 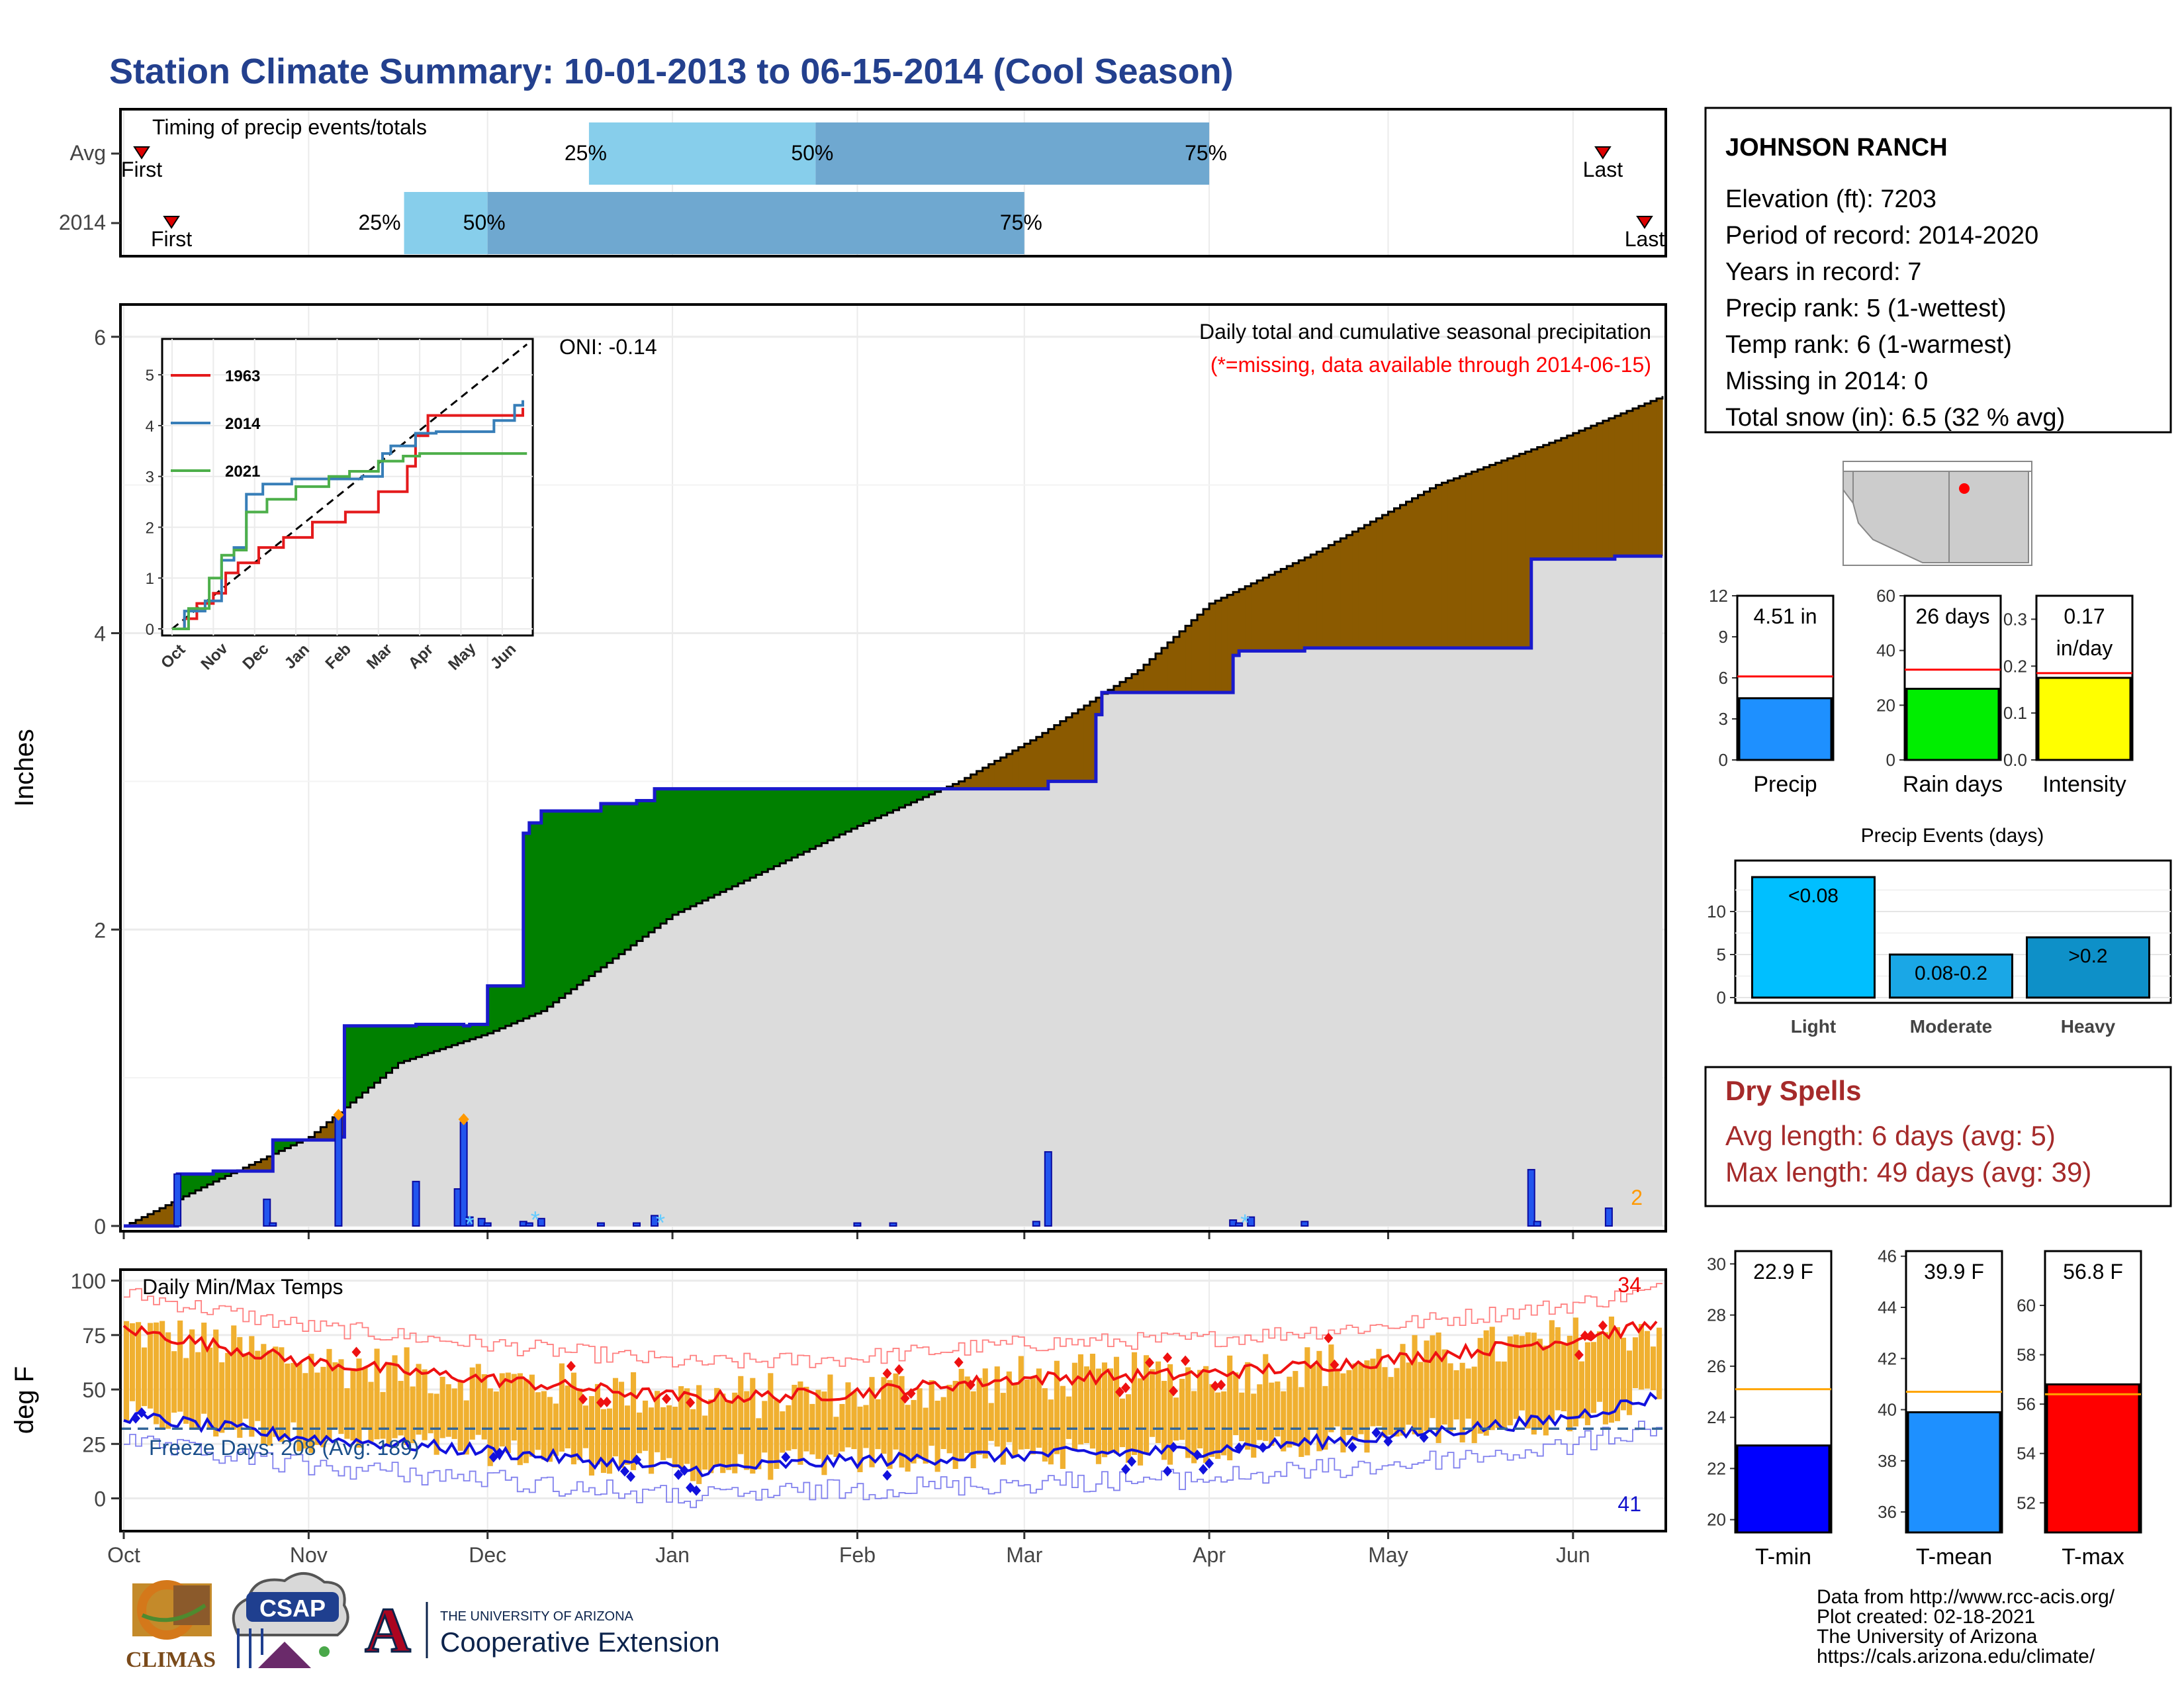 What do you see at coordinates (660, 1222) in the screenshot?
I see `missing-day-marker: *` at bounding box center [660, 1222].